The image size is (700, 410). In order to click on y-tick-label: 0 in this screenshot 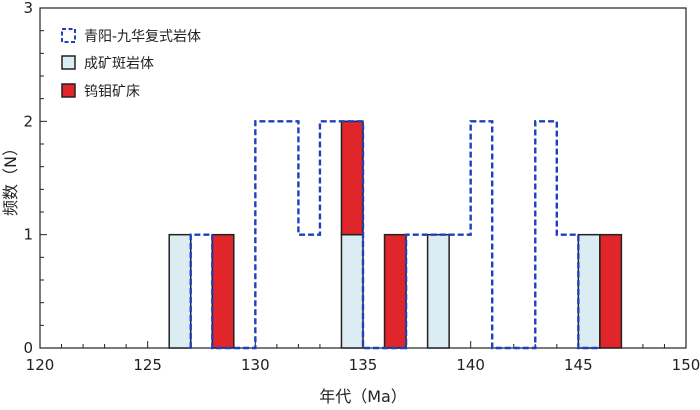, I will do `click(28, 348)`.